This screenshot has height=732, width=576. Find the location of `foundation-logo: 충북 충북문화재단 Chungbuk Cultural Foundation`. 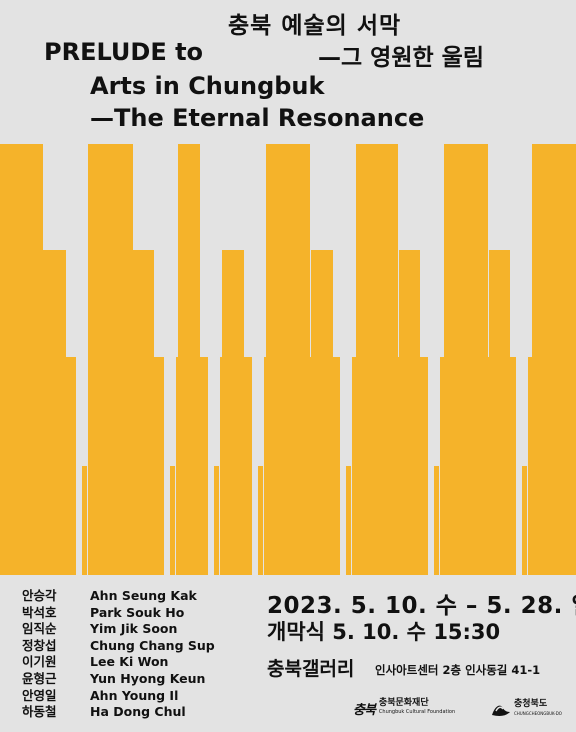

foundation-logo: 충북 충북문화재단 Chungbuk Cultural Foundation is located at coordinates (404, 708).